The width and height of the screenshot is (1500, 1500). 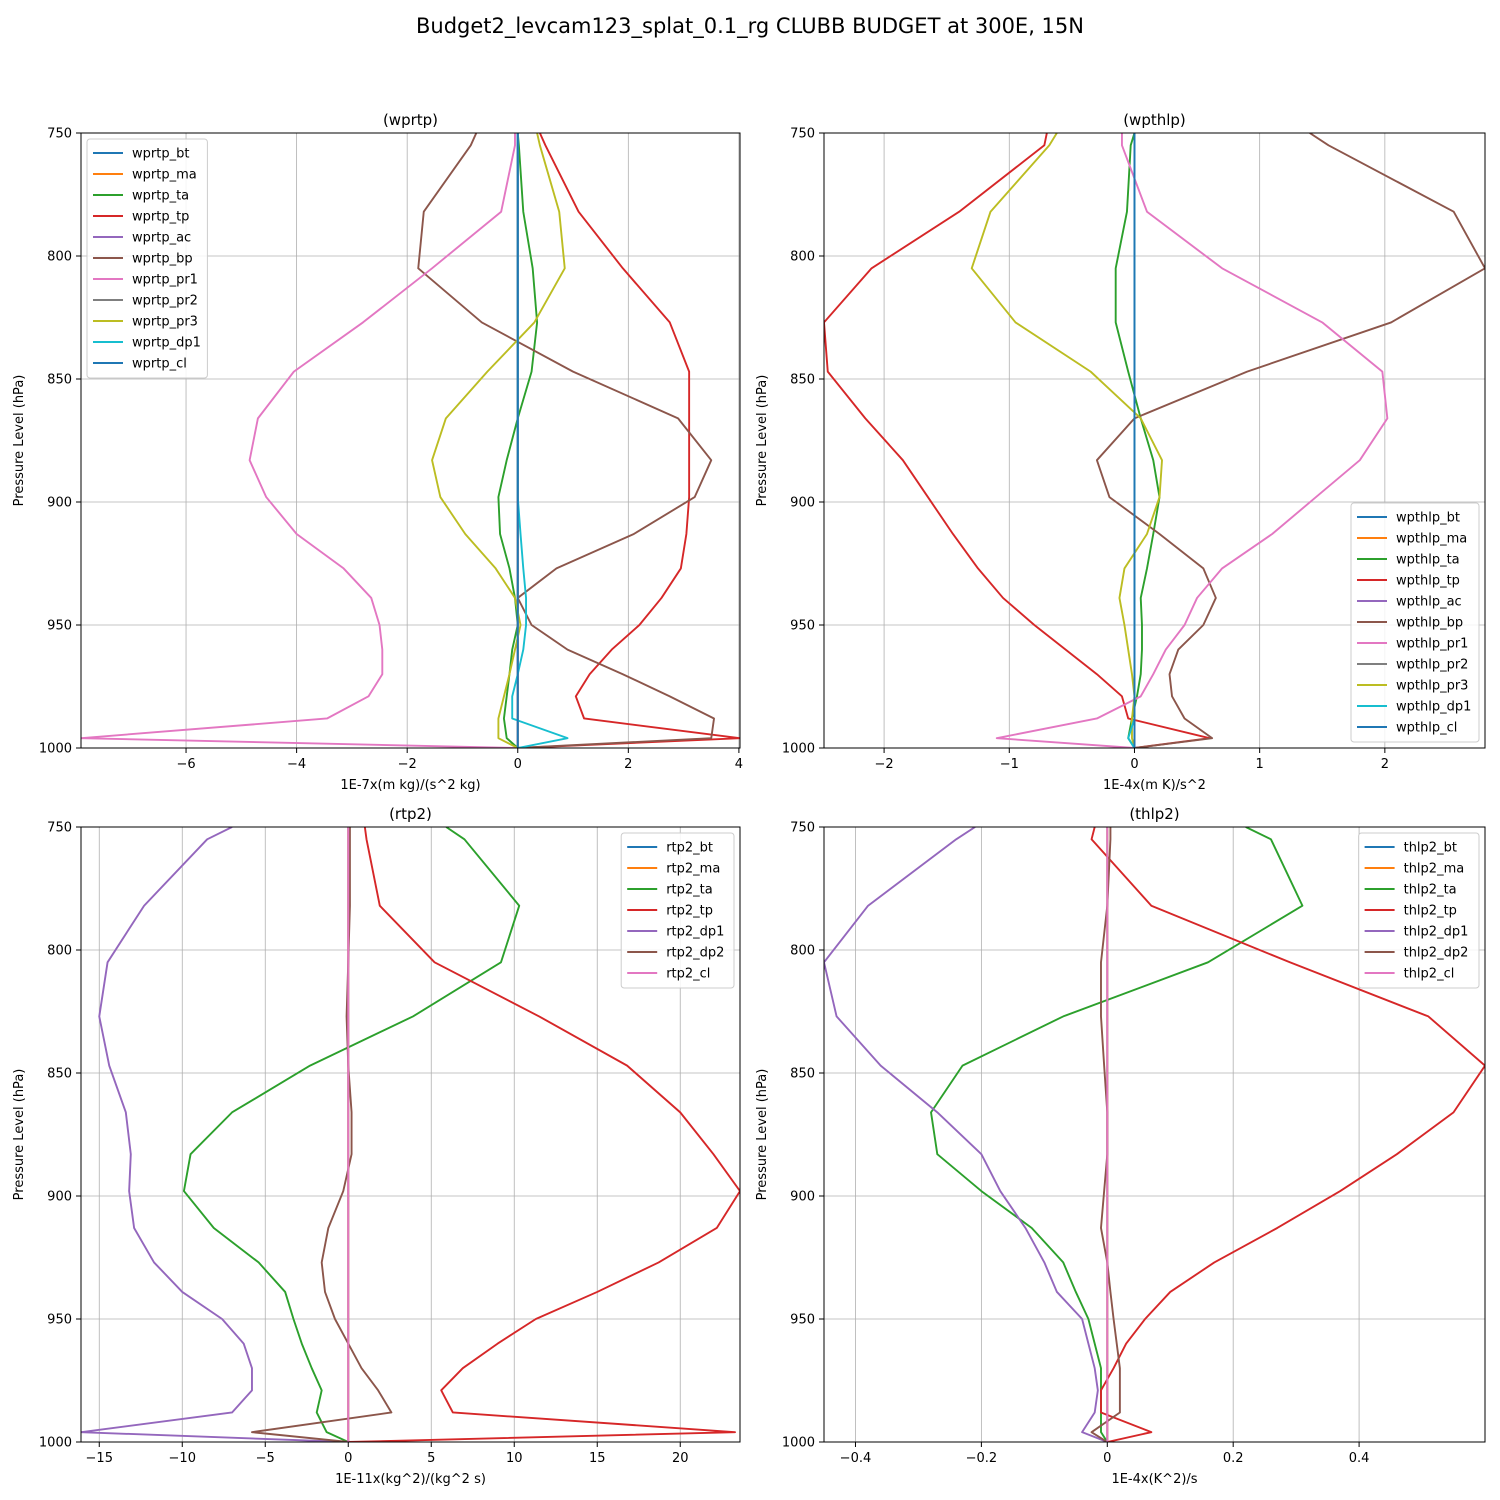 I want to click on x-tick-label: −6, so click(x=185, y=764).